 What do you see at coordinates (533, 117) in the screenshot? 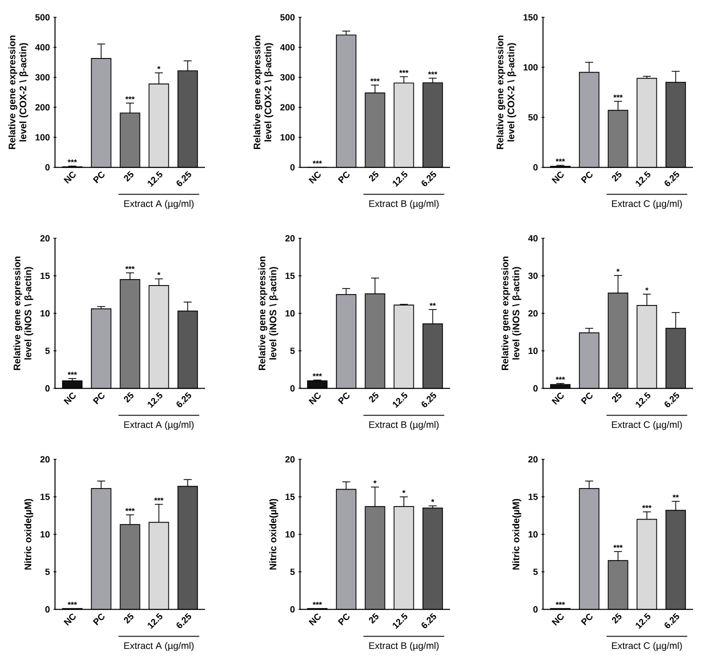
I see `y-tick-label: 50` at bounding box center [533, 117].